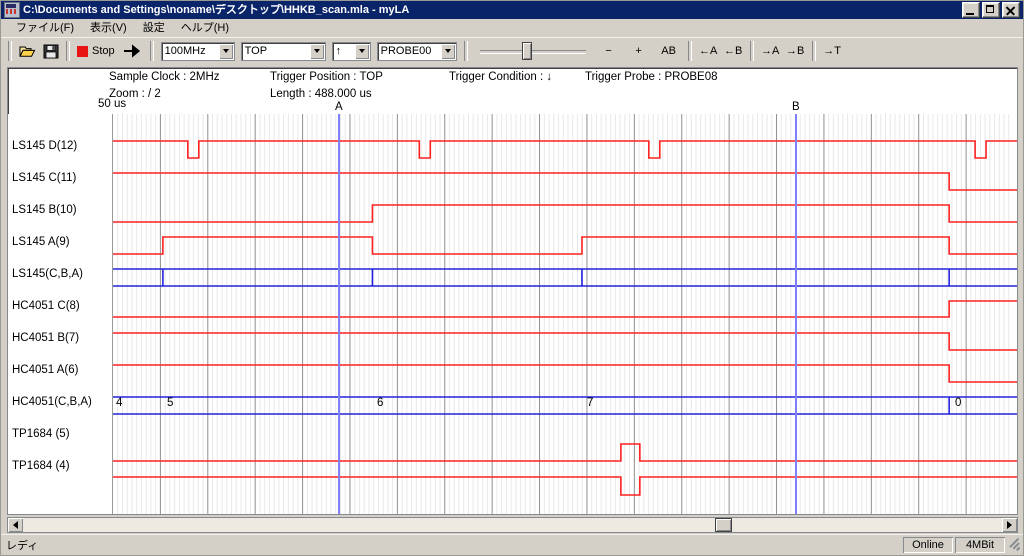 Image resolution: width=1024 pixels, height=556 pixels. Describe the element at coordinates (796, 107) in the screenshot. I see `cursor-b-label: B` at that location.